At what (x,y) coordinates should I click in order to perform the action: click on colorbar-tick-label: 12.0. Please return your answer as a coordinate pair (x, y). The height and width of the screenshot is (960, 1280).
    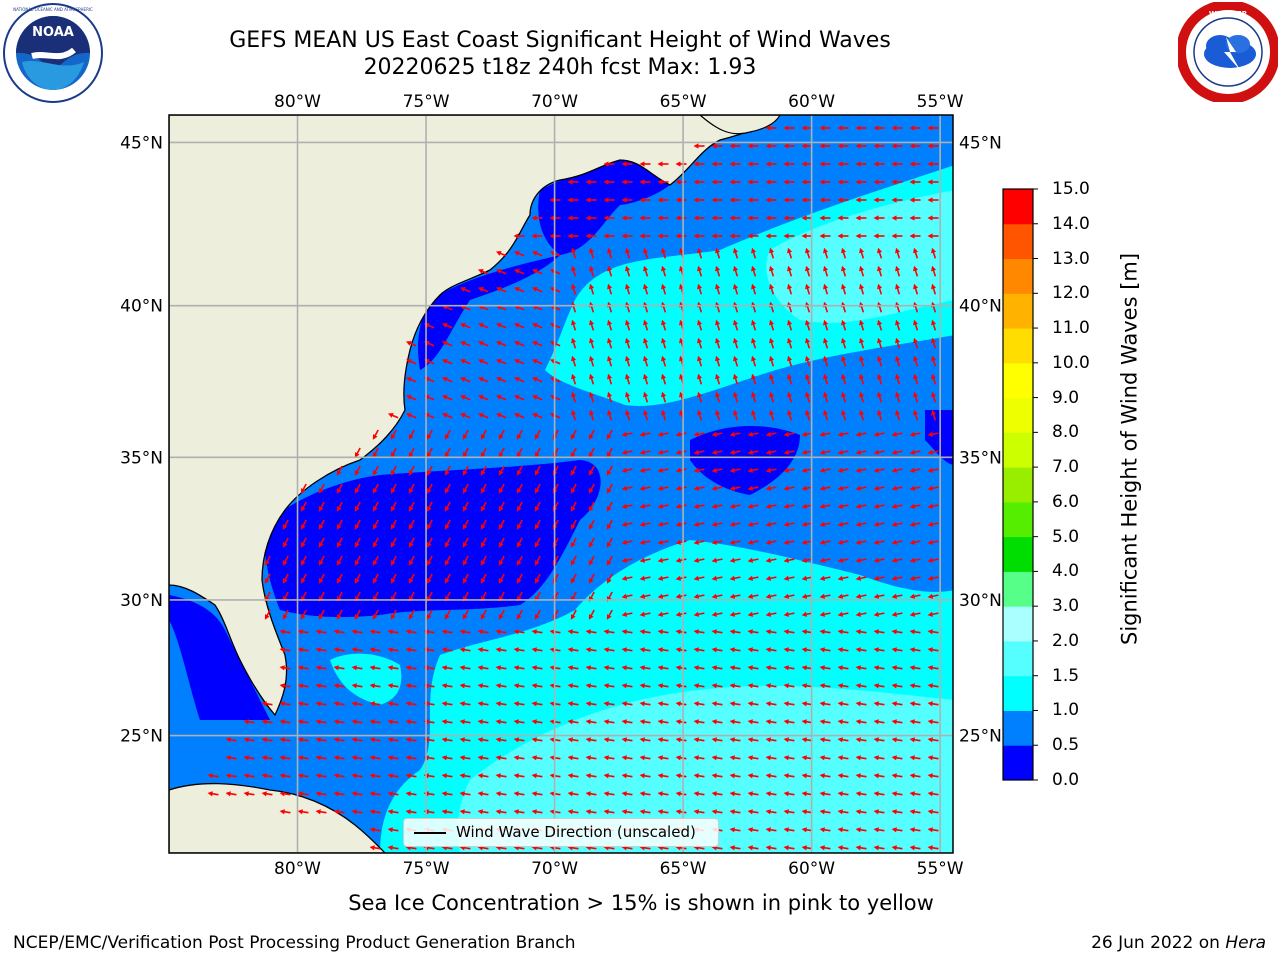
    Looking at the image, I should click on (1071, 293).